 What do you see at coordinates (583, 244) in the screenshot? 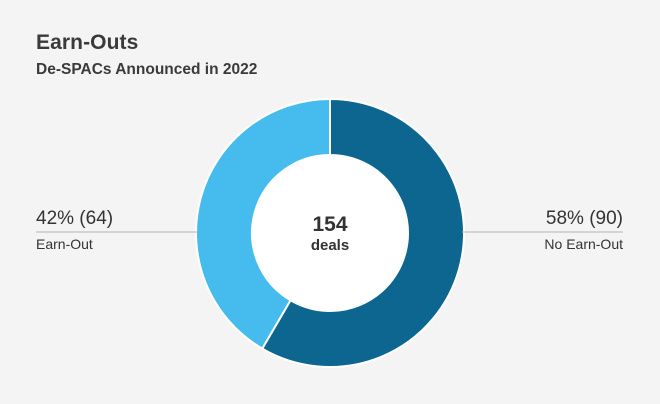
I see `slice-name-label-no-earn-out: No Earn-Out` at bounding box center [583, 244].